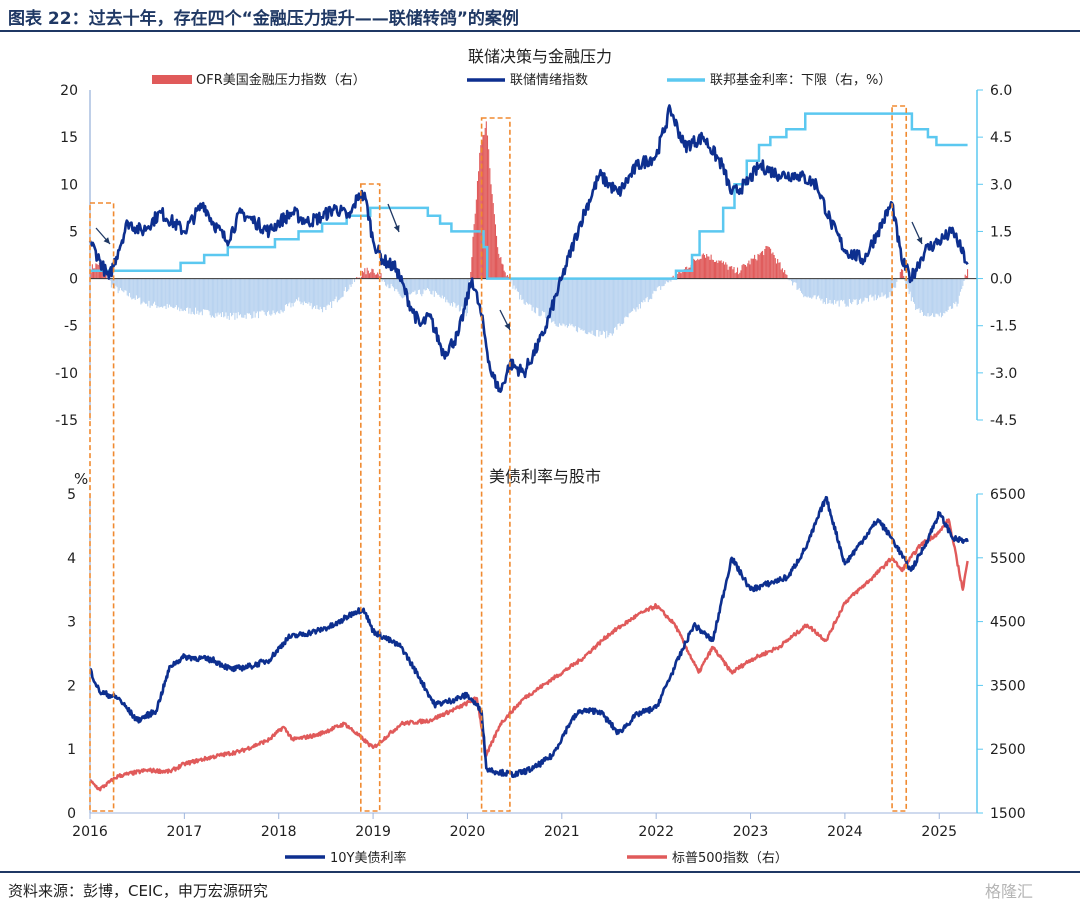 The width and height of the screenshot is (1080, 913). I want to click on source-note: 资料来源：彭博，CEIC，申万宏源研究, so click(138, 891).